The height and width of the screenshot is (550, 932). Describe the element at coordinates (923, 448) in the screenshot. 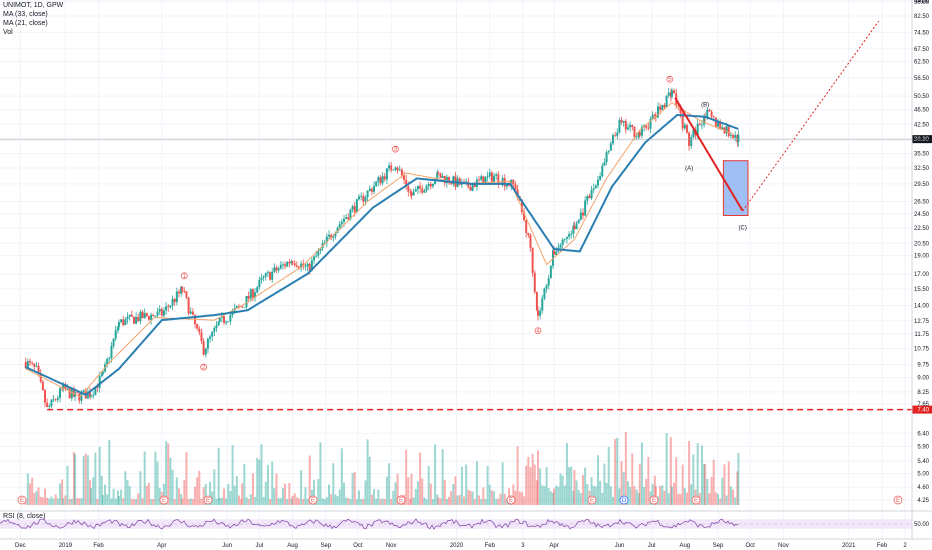

I see `price-tick-label: 5.90` at that location.